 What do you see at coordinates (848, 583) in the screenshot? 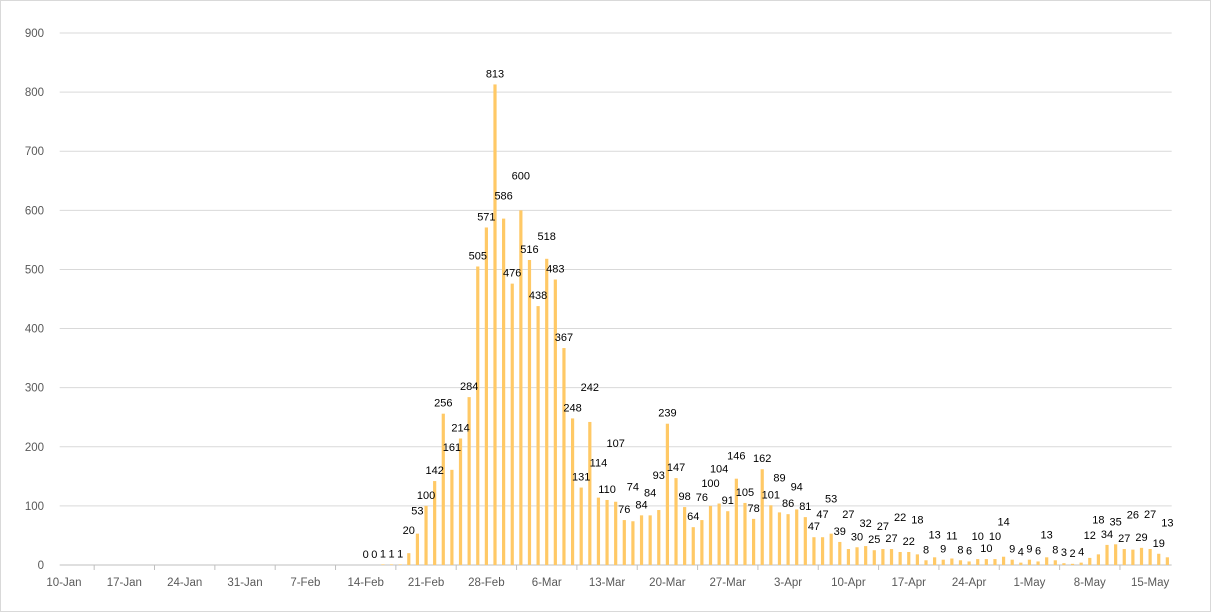
I see `x-tick-label: 10-Apr` at bounding box center [848, 583].